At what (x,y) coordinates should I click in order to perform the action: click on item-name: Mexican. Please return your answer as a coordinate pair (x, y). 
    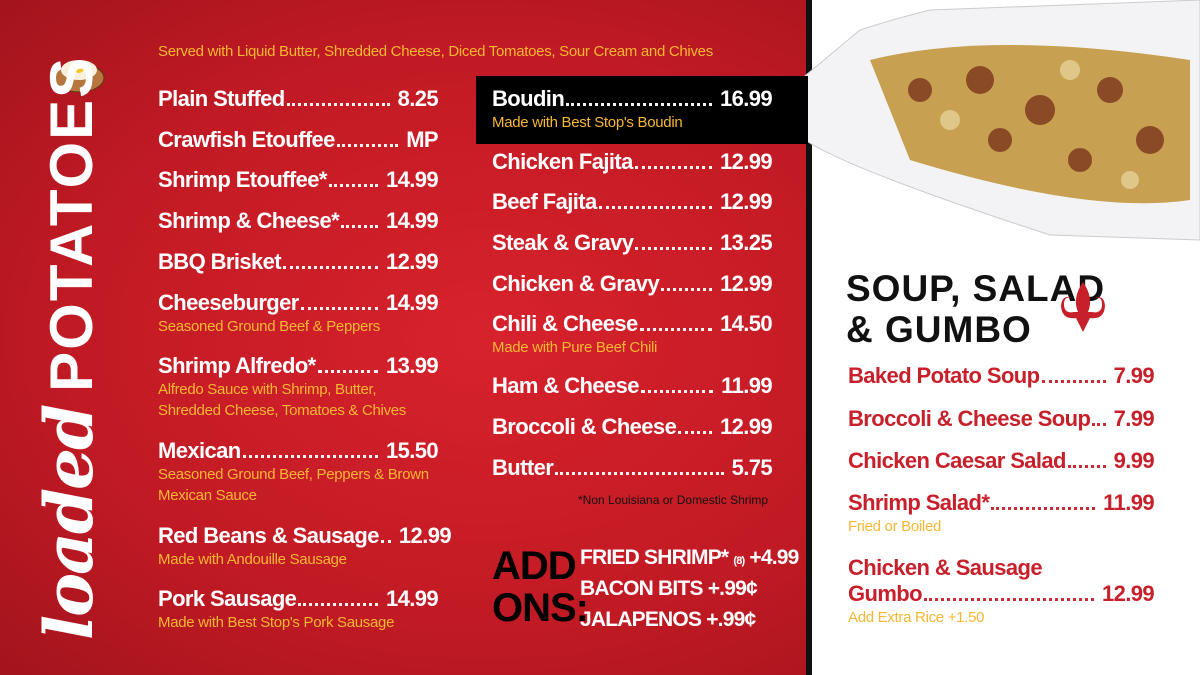
    Looking at the image, I should click on (199, 450).